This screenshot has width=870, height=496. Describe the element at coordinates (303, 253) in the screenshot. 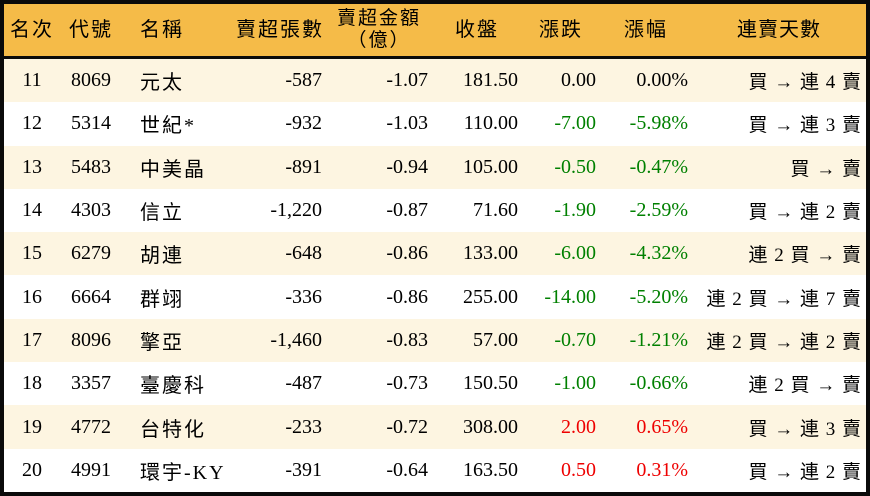

I see `sell-volume-cell: -648` at that location.